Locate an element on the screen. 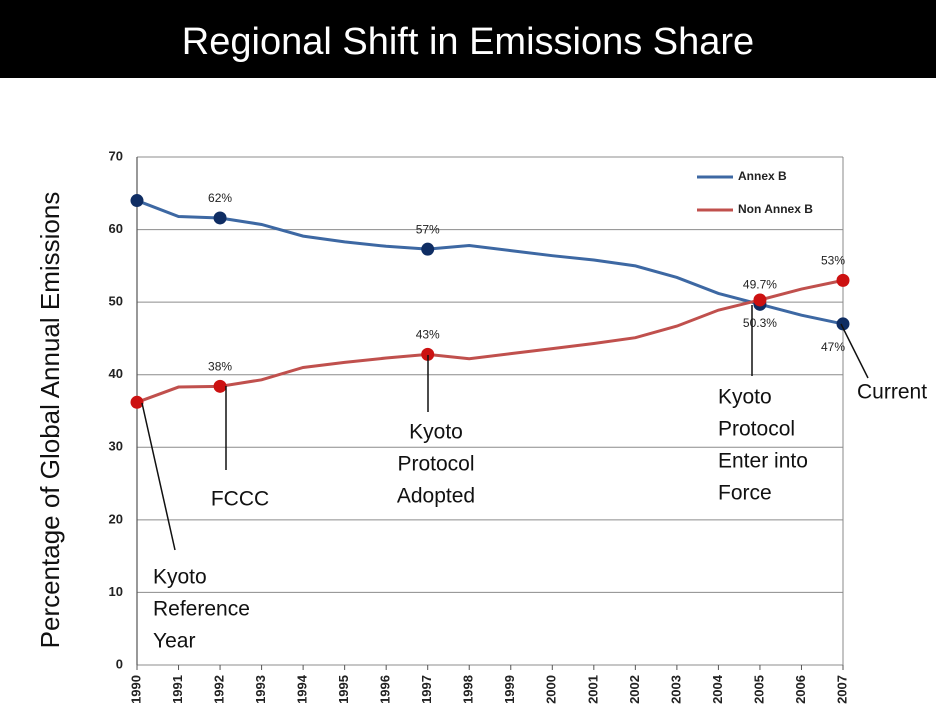  value-label: 49.7% is located at coordinates (760, 284).